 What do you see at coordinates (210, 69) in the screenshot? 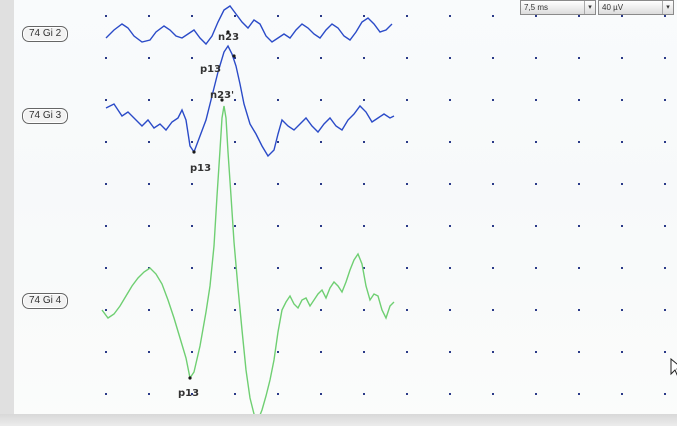
I see `peak-label-ch2-p13: p13` at bounding box center [210, 69].